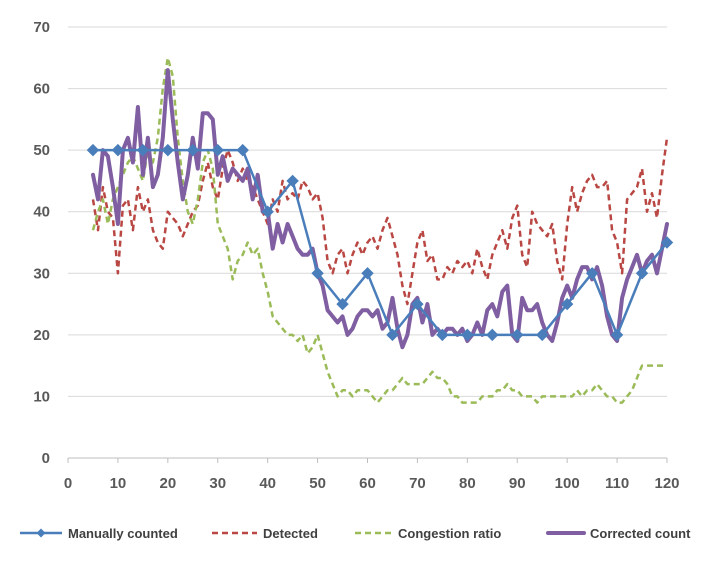 The image size is (715, 564). I want to click on legend-label: Corrected count, so click(640, 533).